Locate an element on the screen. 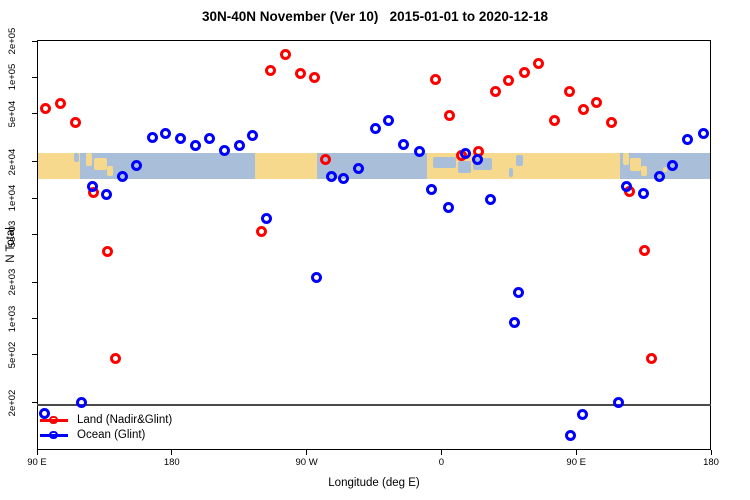 The image size is (750, 500). land-series-symbol is located at coordinates (54, 421).